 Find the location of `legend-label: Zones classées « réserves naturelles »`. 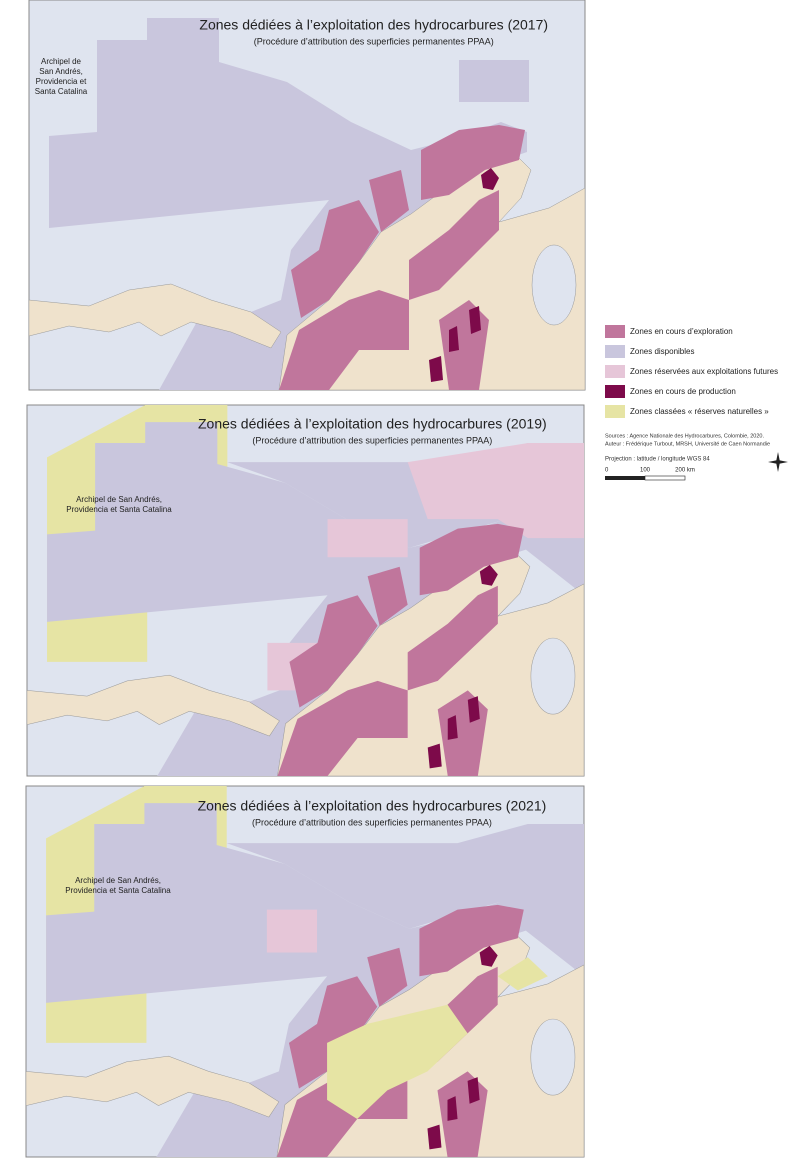

legend-label: Zones classées « réserves naturelles » is located at coordinates (699, 411).